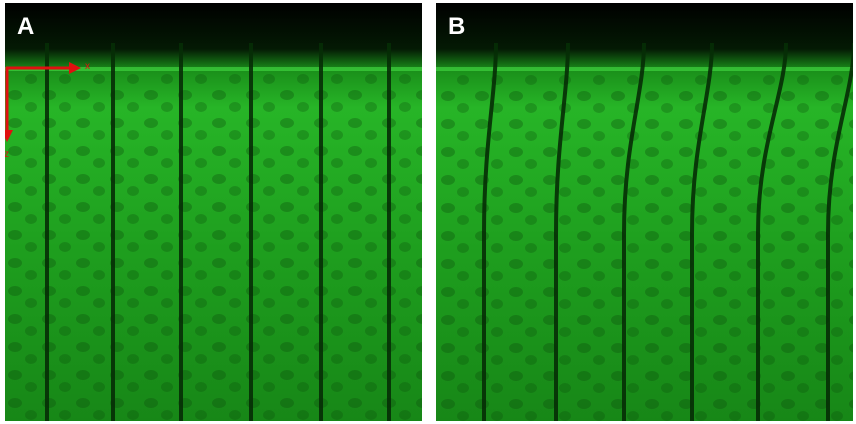 Image resolution: width=856 pixels, height=424 pixels. Describe the element at coordinates (87, 66) in the screenshot. I see `x-axis-label: x` at that location.